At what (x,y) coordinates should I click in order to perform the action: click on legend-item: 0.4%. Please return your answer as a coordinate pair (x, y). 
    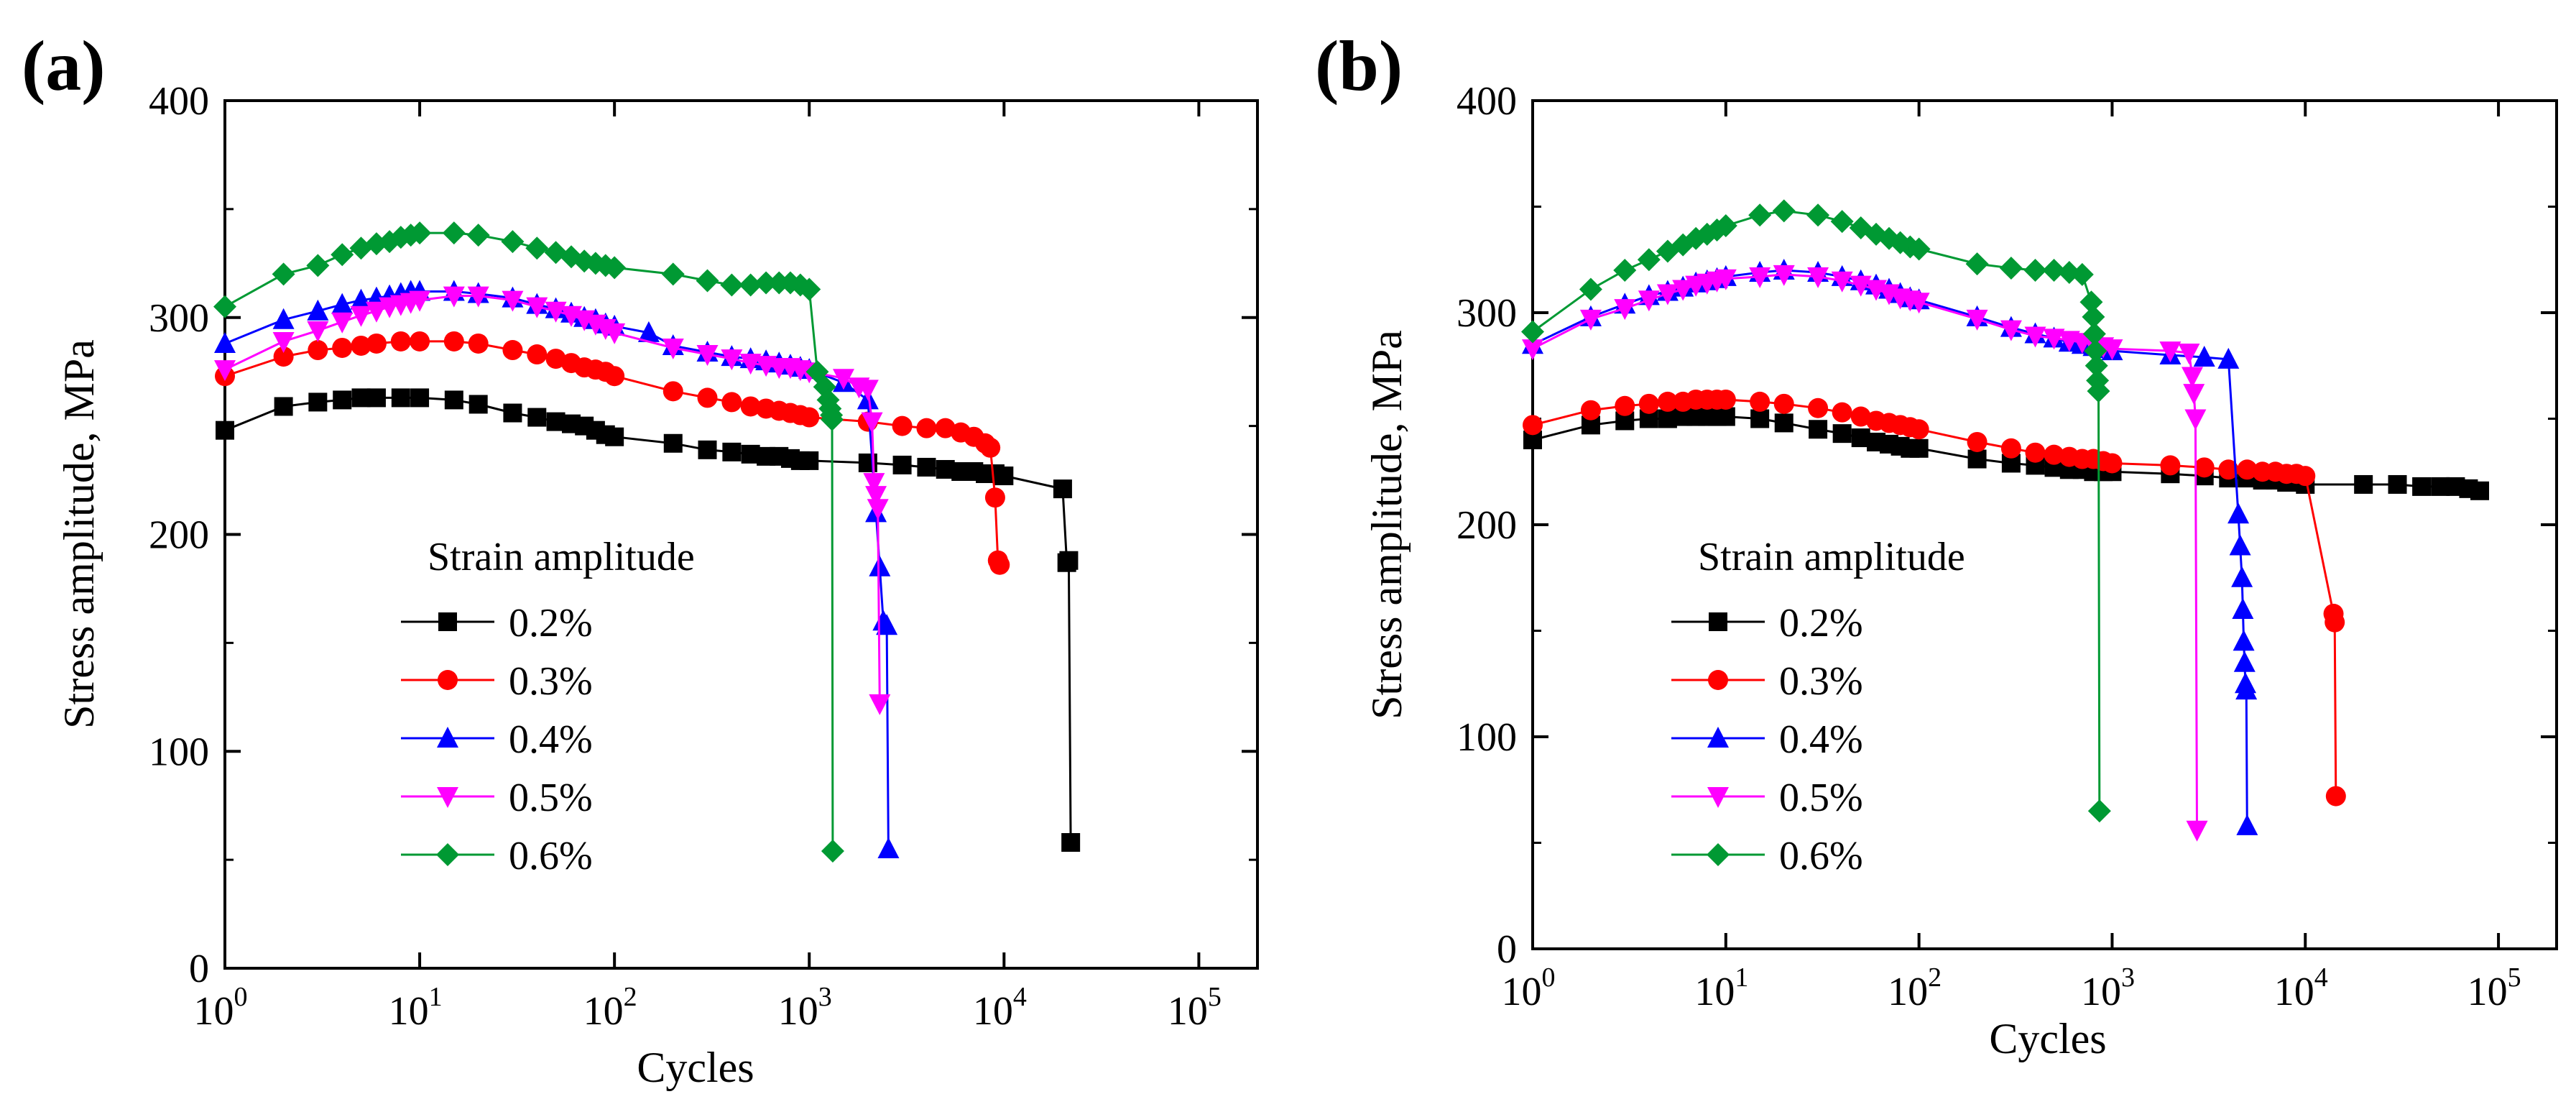
    Looking at the image, I should click on (497, 739).